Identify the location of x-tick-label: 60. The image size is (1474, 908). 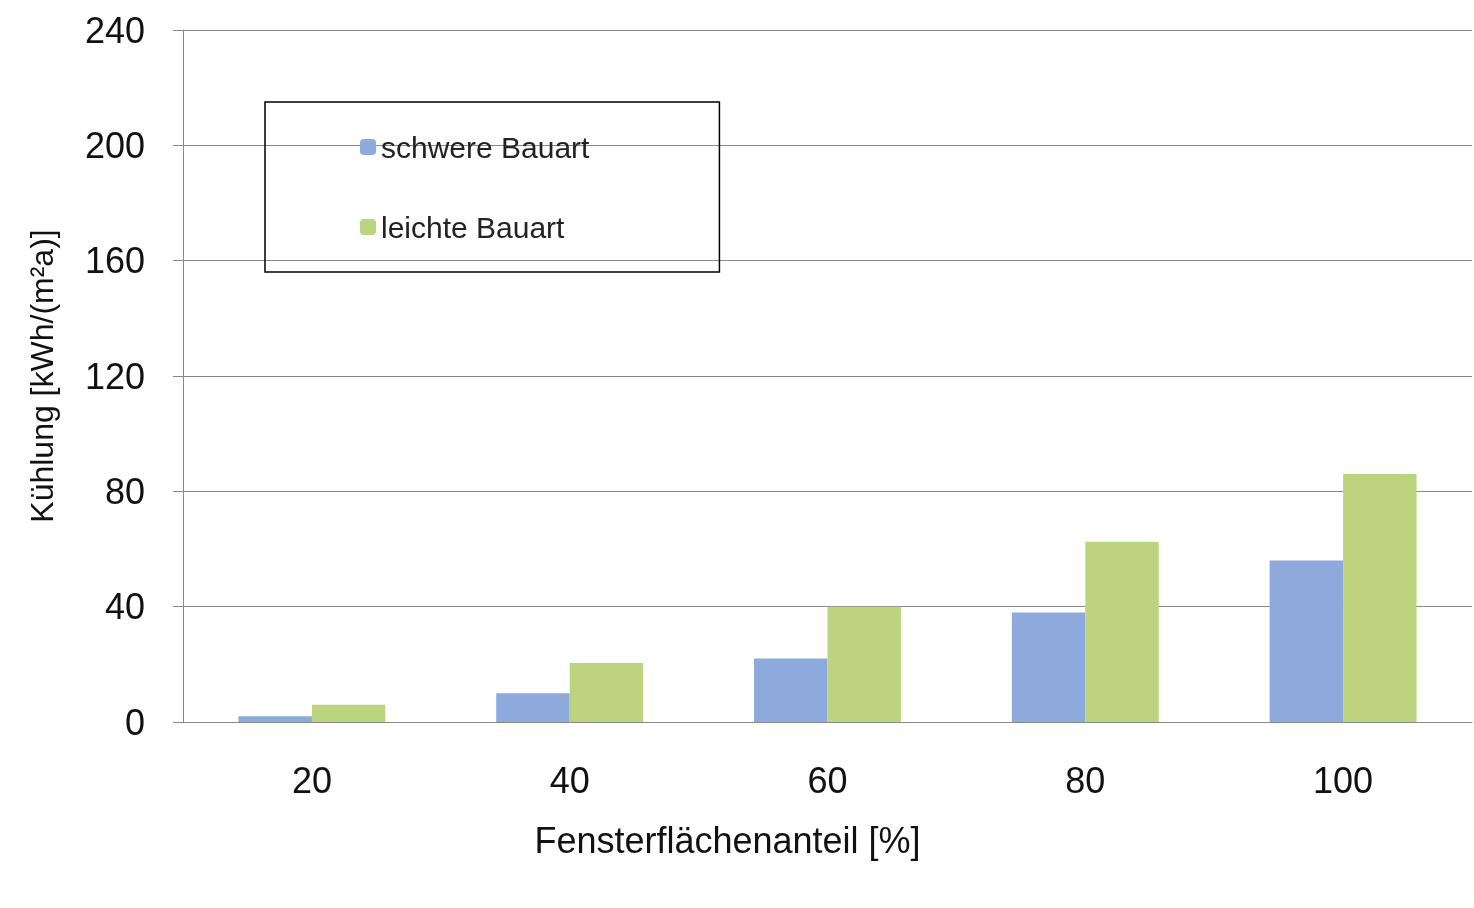
(827, 780).